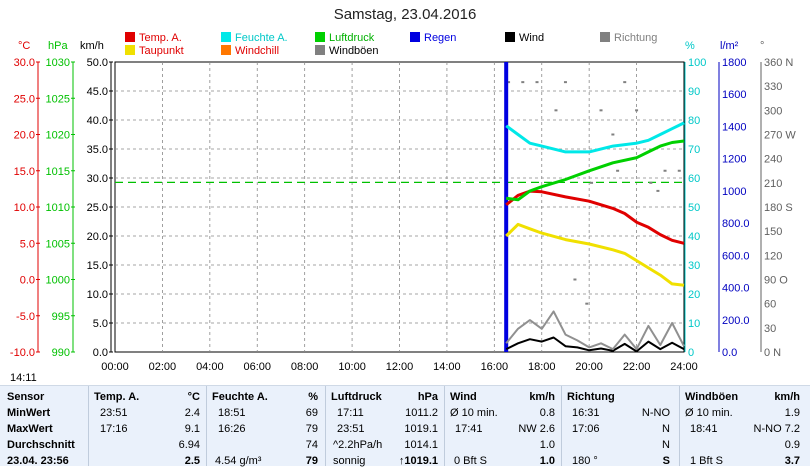 Image resolution: width=810 pixels, height=471 pixels. What do you see at coordinates (704, 429) in the screenshot?
I see `stats-cell: 18:41` at bounding box center [704, 429].